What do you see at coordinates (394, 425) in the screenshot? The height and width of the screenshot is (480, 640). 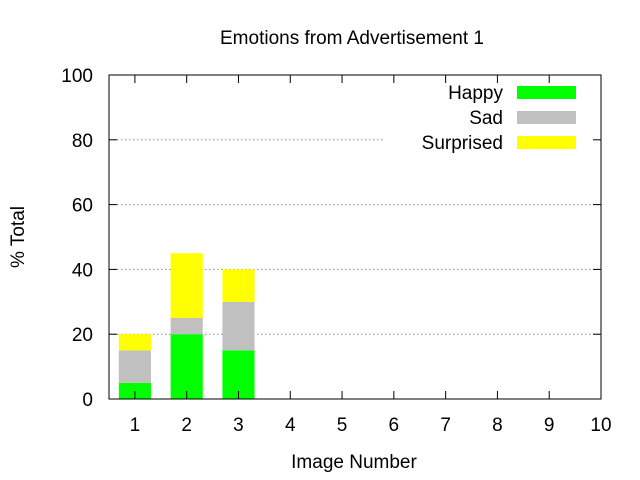 I see `x-tick-label: 6` at bounding box center [394, 425].